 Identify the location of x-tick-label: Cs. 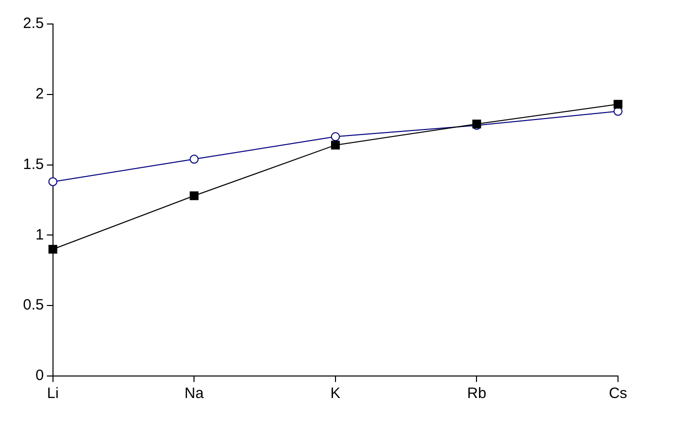
(618, 393).